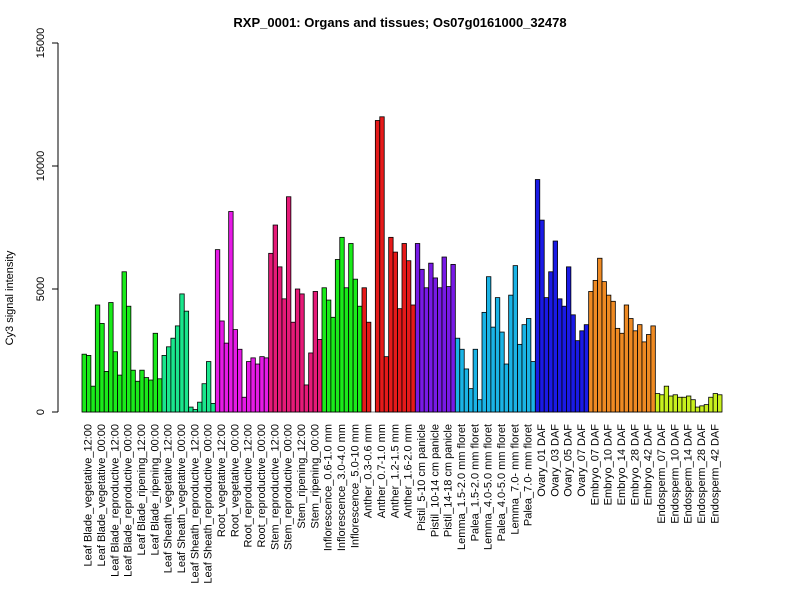  Describe the element at coordinates (715, 474) in the screenshot. I see `category-label: Endosperm_42 DAF` at that location.